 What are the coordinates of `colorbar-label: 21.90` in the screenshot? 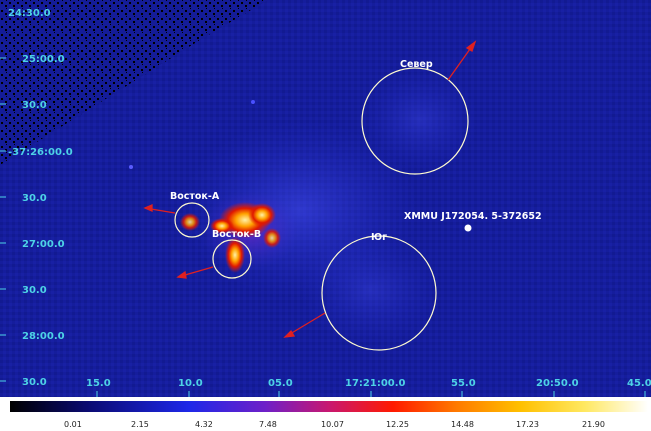 It's located at (593, 424).